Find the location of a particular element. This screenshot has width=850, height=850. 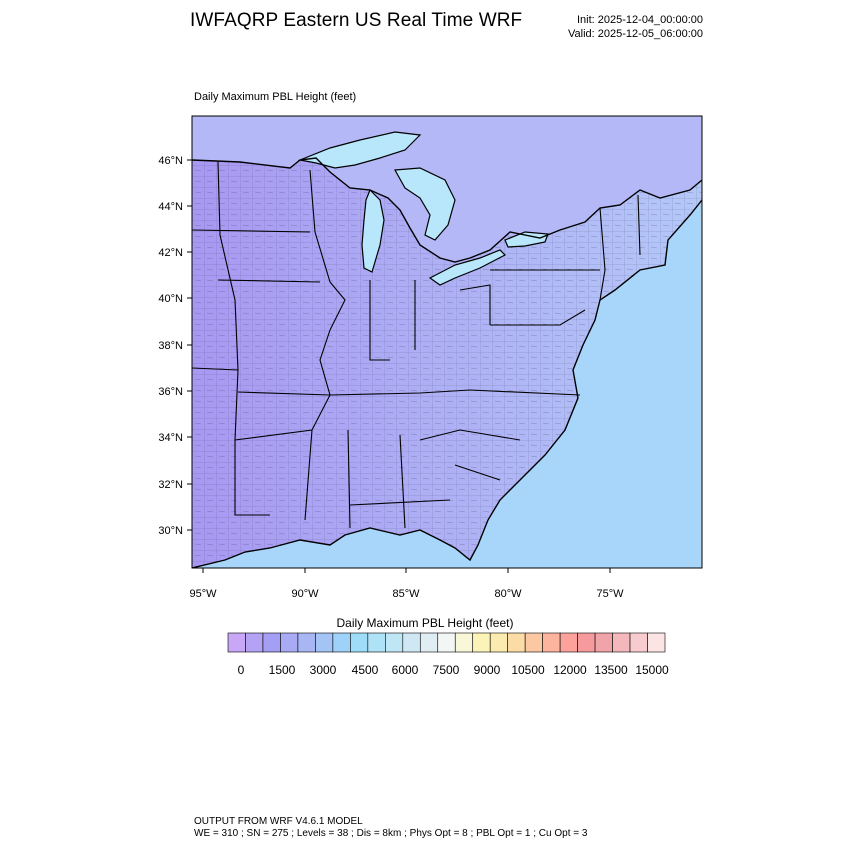

colorbar-tick-label: 9000 is located at coordinates (487, 670).